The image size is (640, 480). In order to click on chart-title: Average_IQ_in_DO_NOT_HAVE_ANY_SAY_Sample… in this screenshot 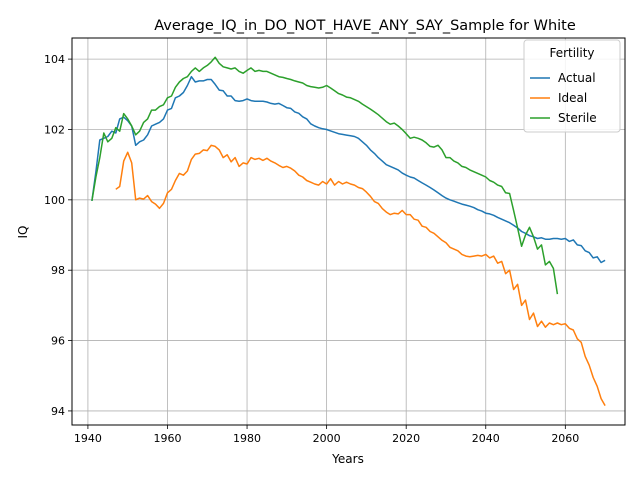, I will do `click(365, 26)`.